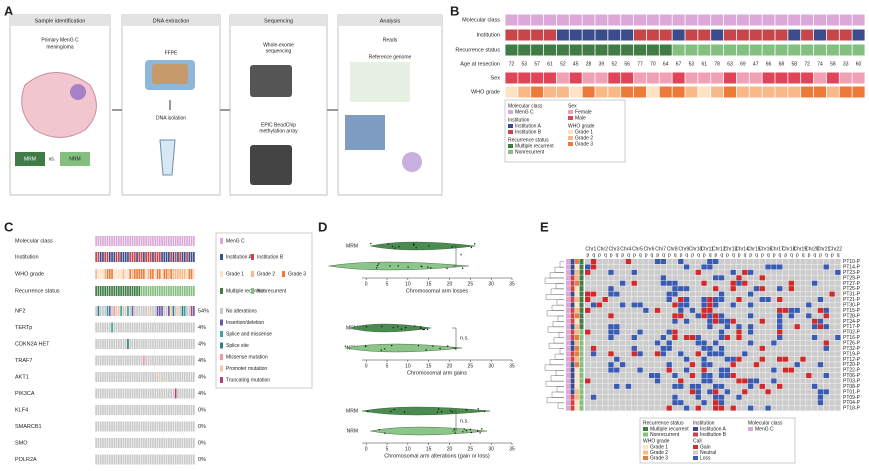  I want to click on arm: q, so click(652, 255).